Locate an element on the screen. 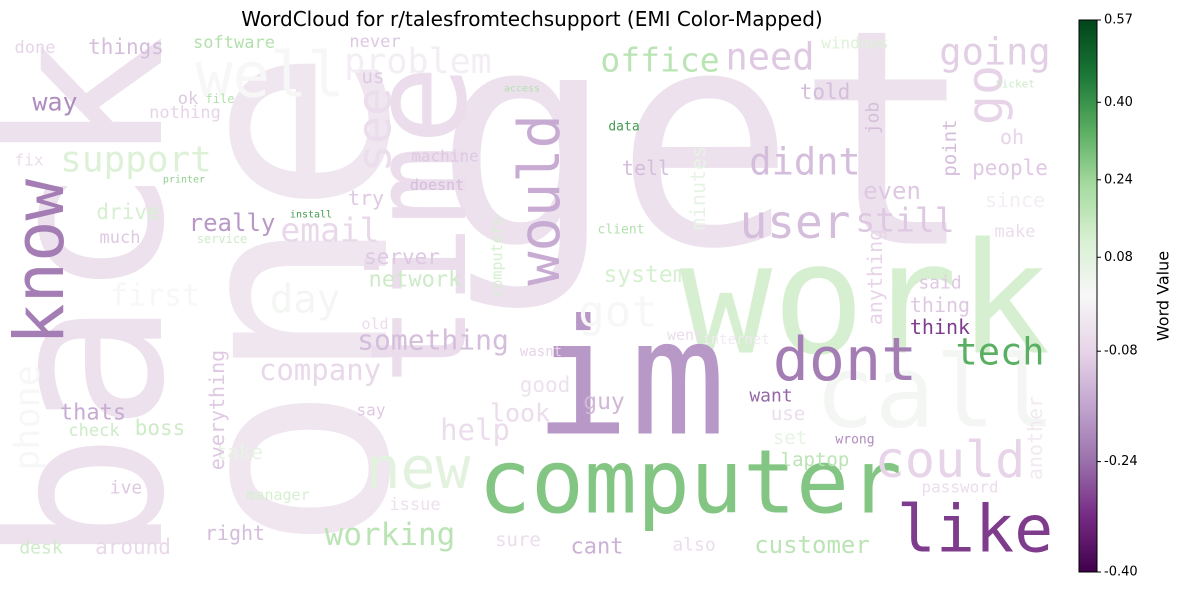 The width and height of the screenshot is (1184, 590). word: problem is located at coordinates (418, 62).